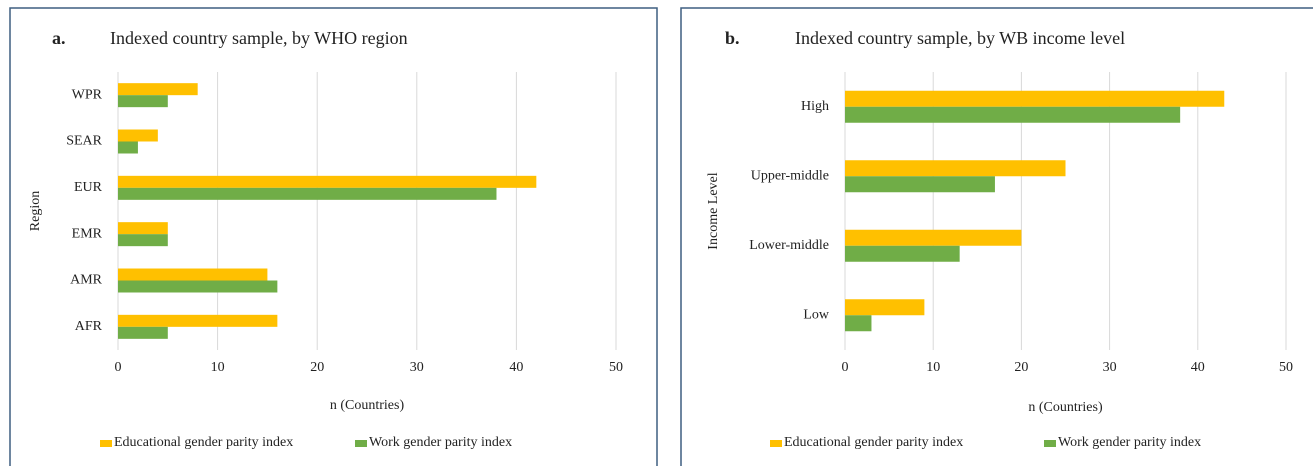 The width and height of the screenshot is (1313, 466). What do you see at coordinates (87, 233) in the screenshot?
I see `y-tick-label: EMR` at bounding box center [87, 233].